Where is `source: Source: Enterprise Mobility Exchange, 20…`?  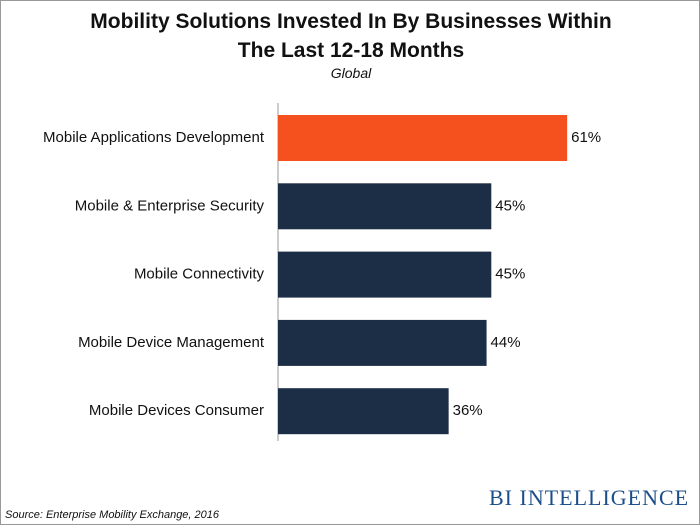
source: Source: Enterprise Mobility Exchange, 20… is located at coordinates (112, 515).